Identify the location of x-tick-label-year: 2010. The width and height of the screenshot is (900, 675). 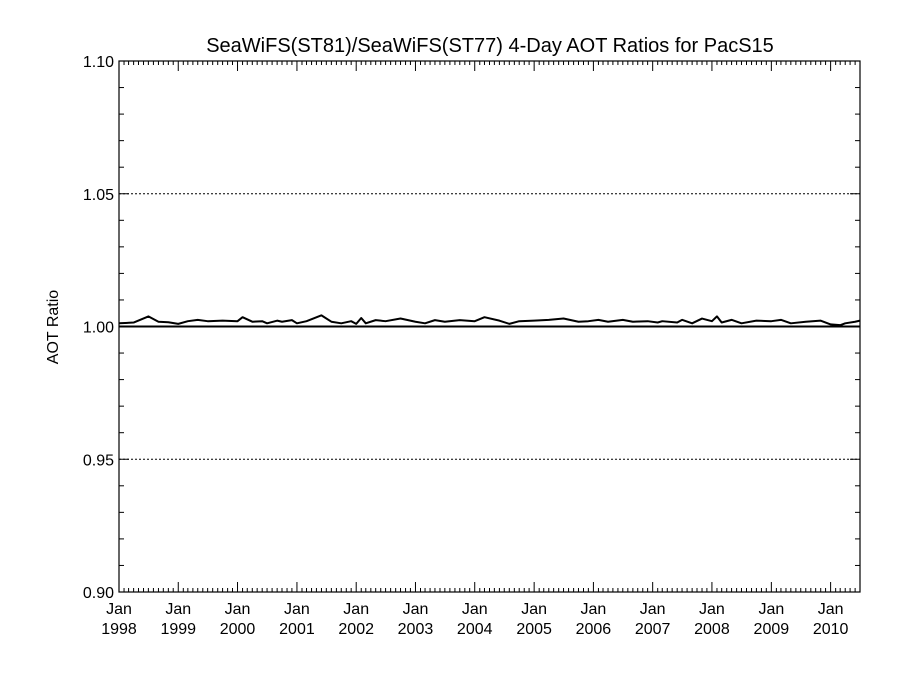
(831, 629).